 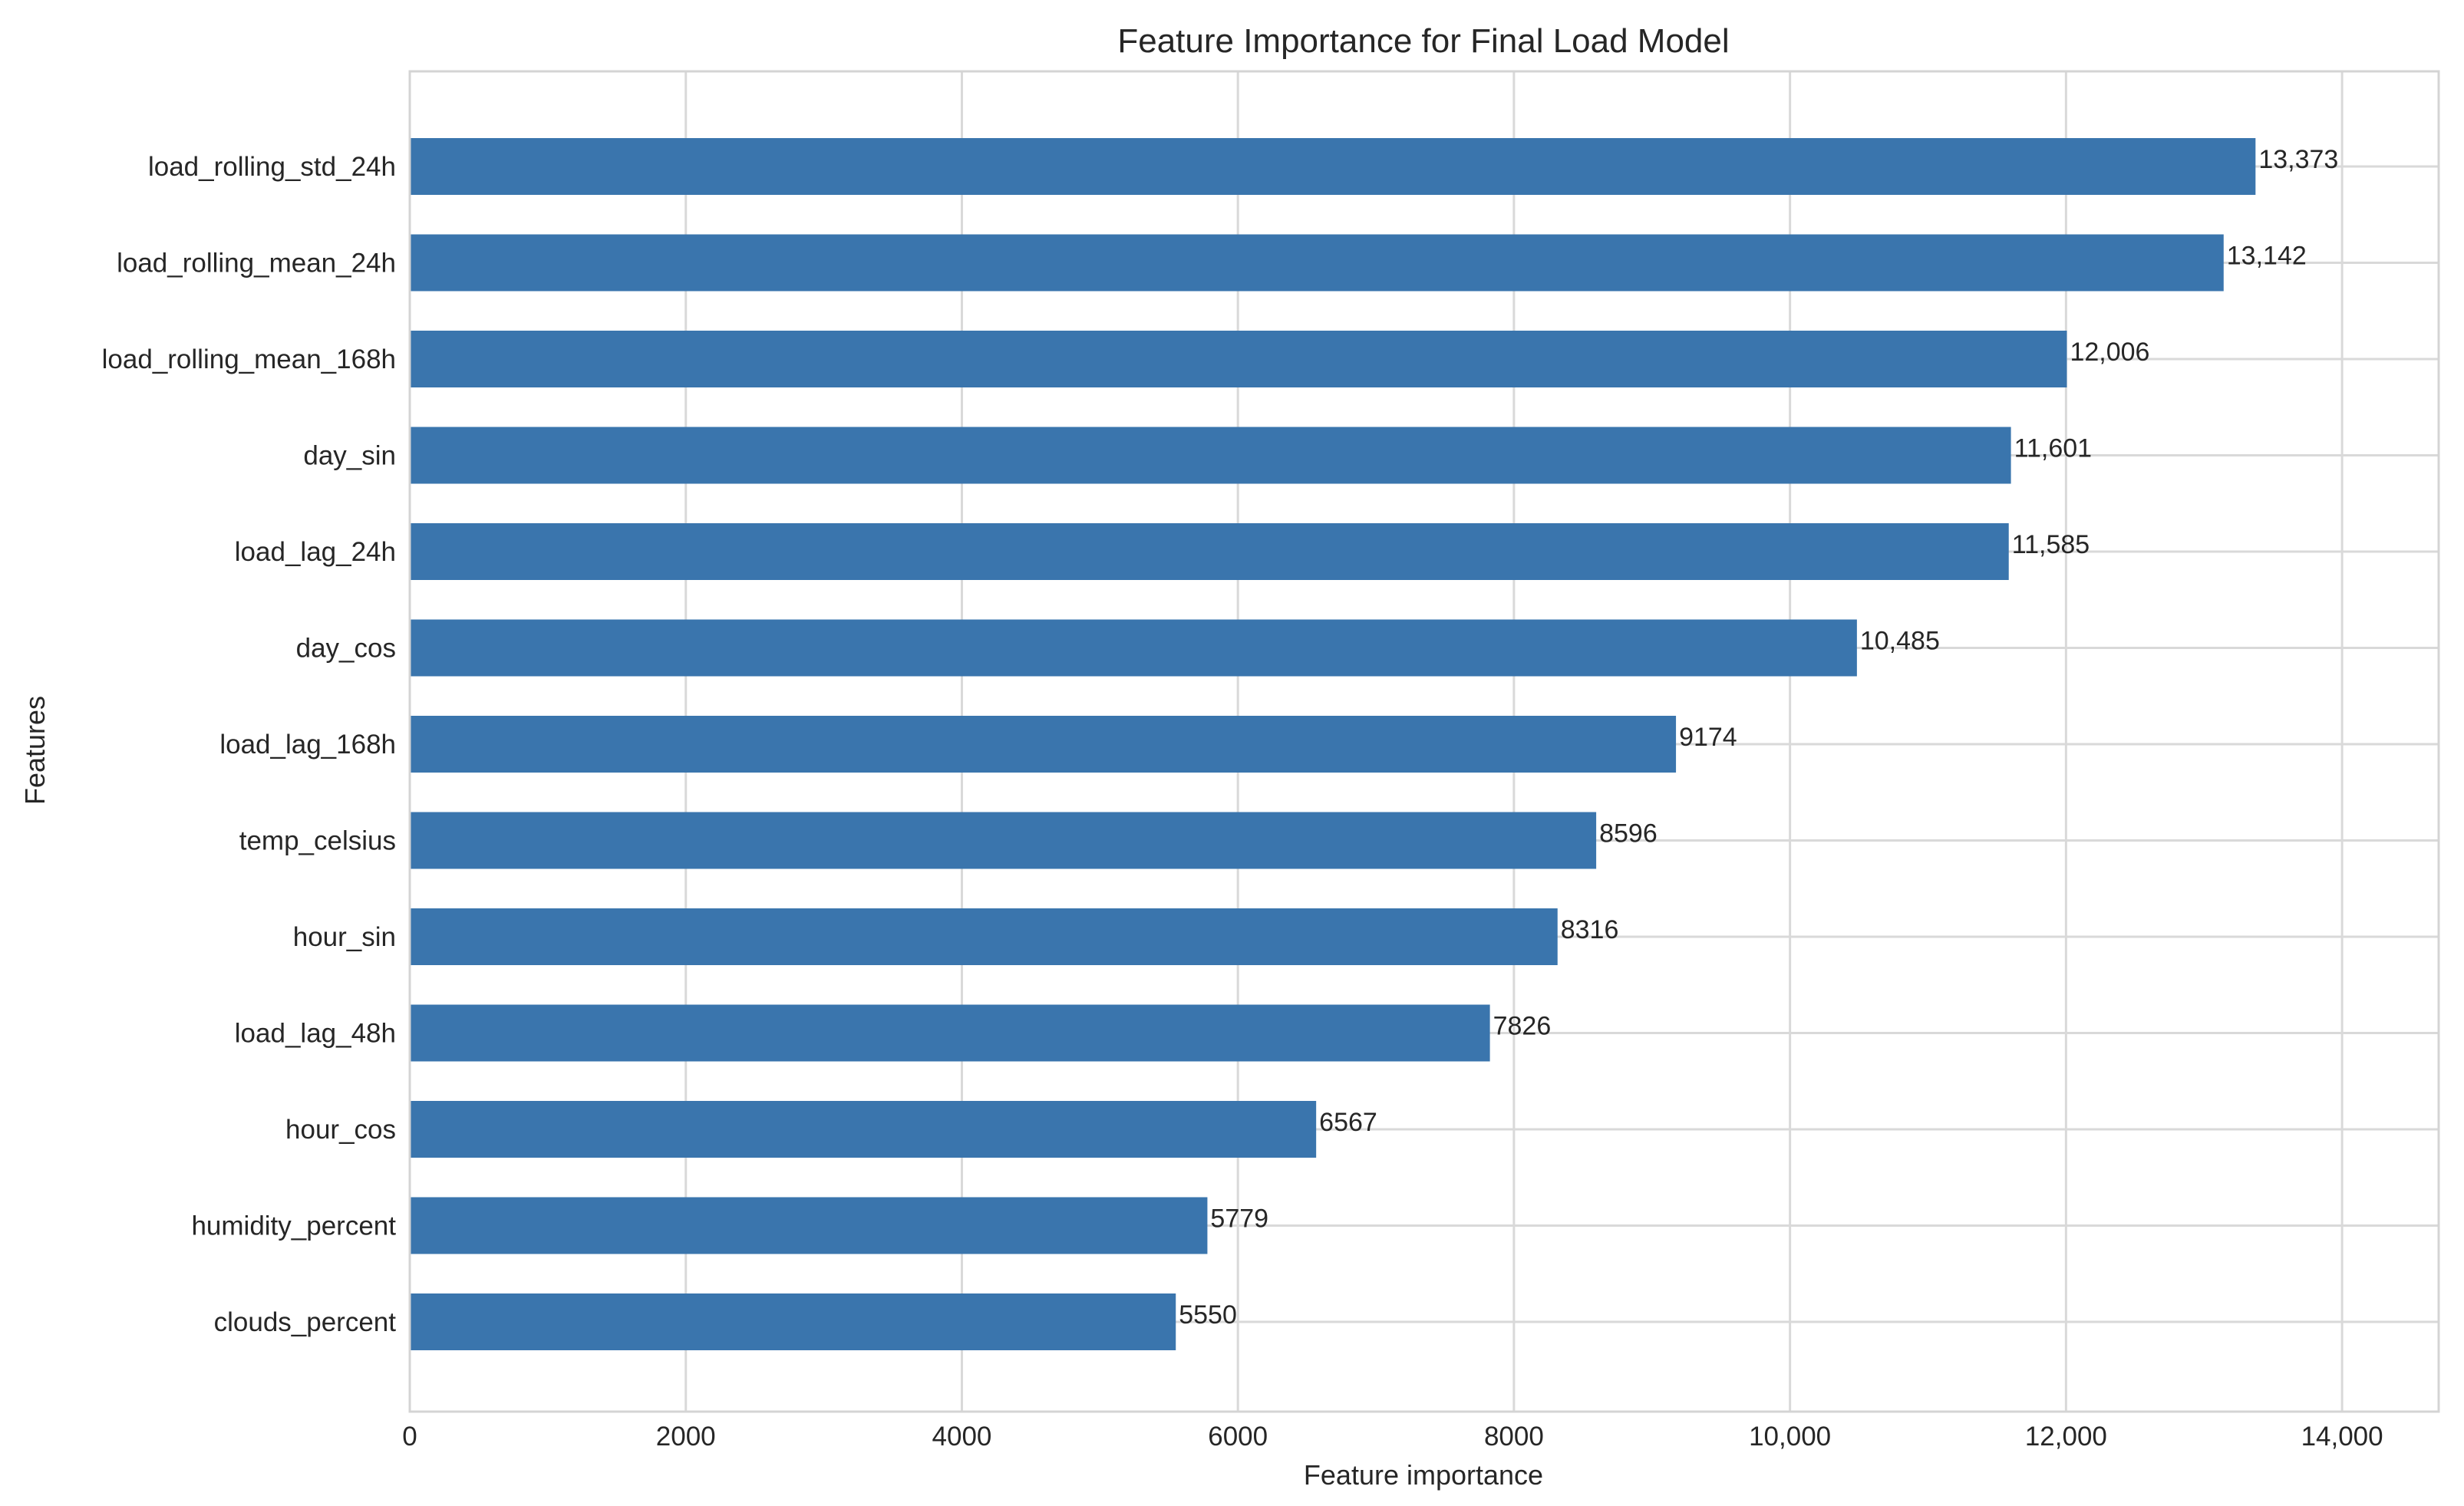 What do you see at coordinates (1348, 1122) in the screenshot?
I see `value-label: 6567` at bounding box center [1348, 1122].